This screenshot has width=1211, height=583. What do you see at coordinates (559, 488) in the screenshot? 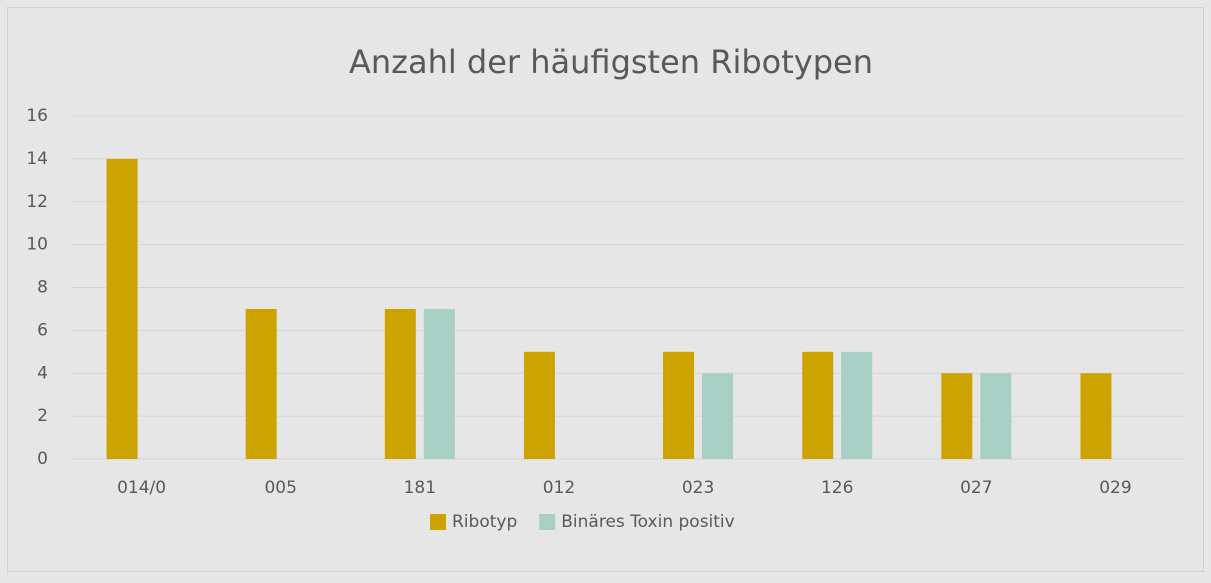
I see `x-tick-label: 012` at bounding box center [559, 488].